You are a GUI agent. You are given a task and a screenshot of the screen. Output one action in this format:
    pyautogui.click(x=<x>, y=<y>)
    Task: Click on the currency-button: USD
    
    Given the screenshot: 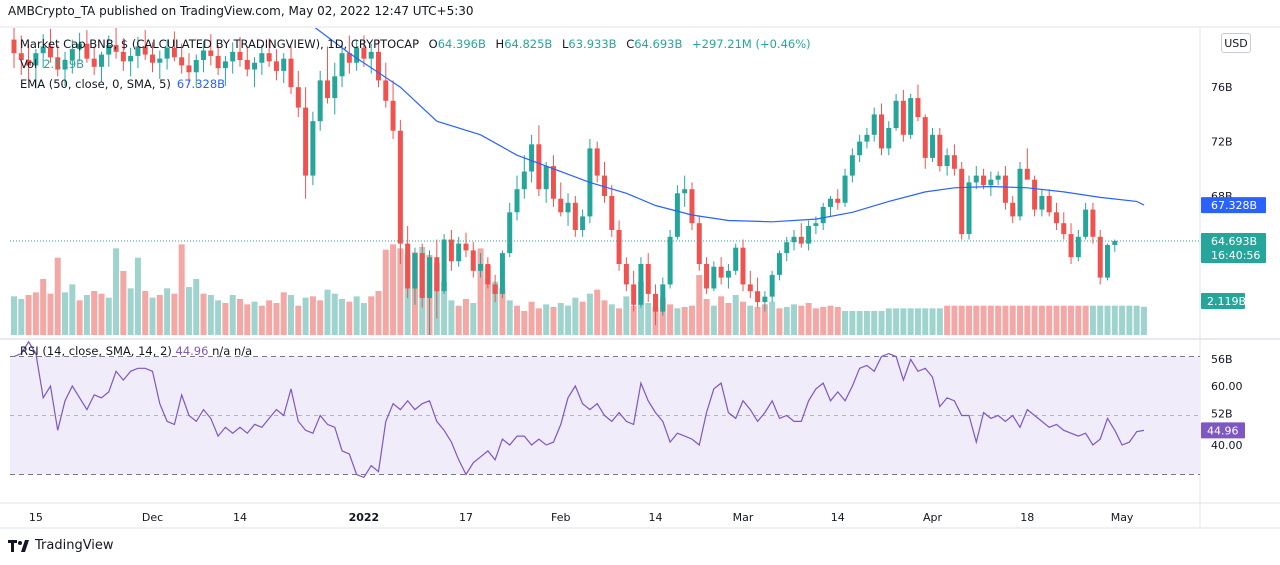 What is the action you would take?
    pyautogui.click(x=1236, y=43)
    